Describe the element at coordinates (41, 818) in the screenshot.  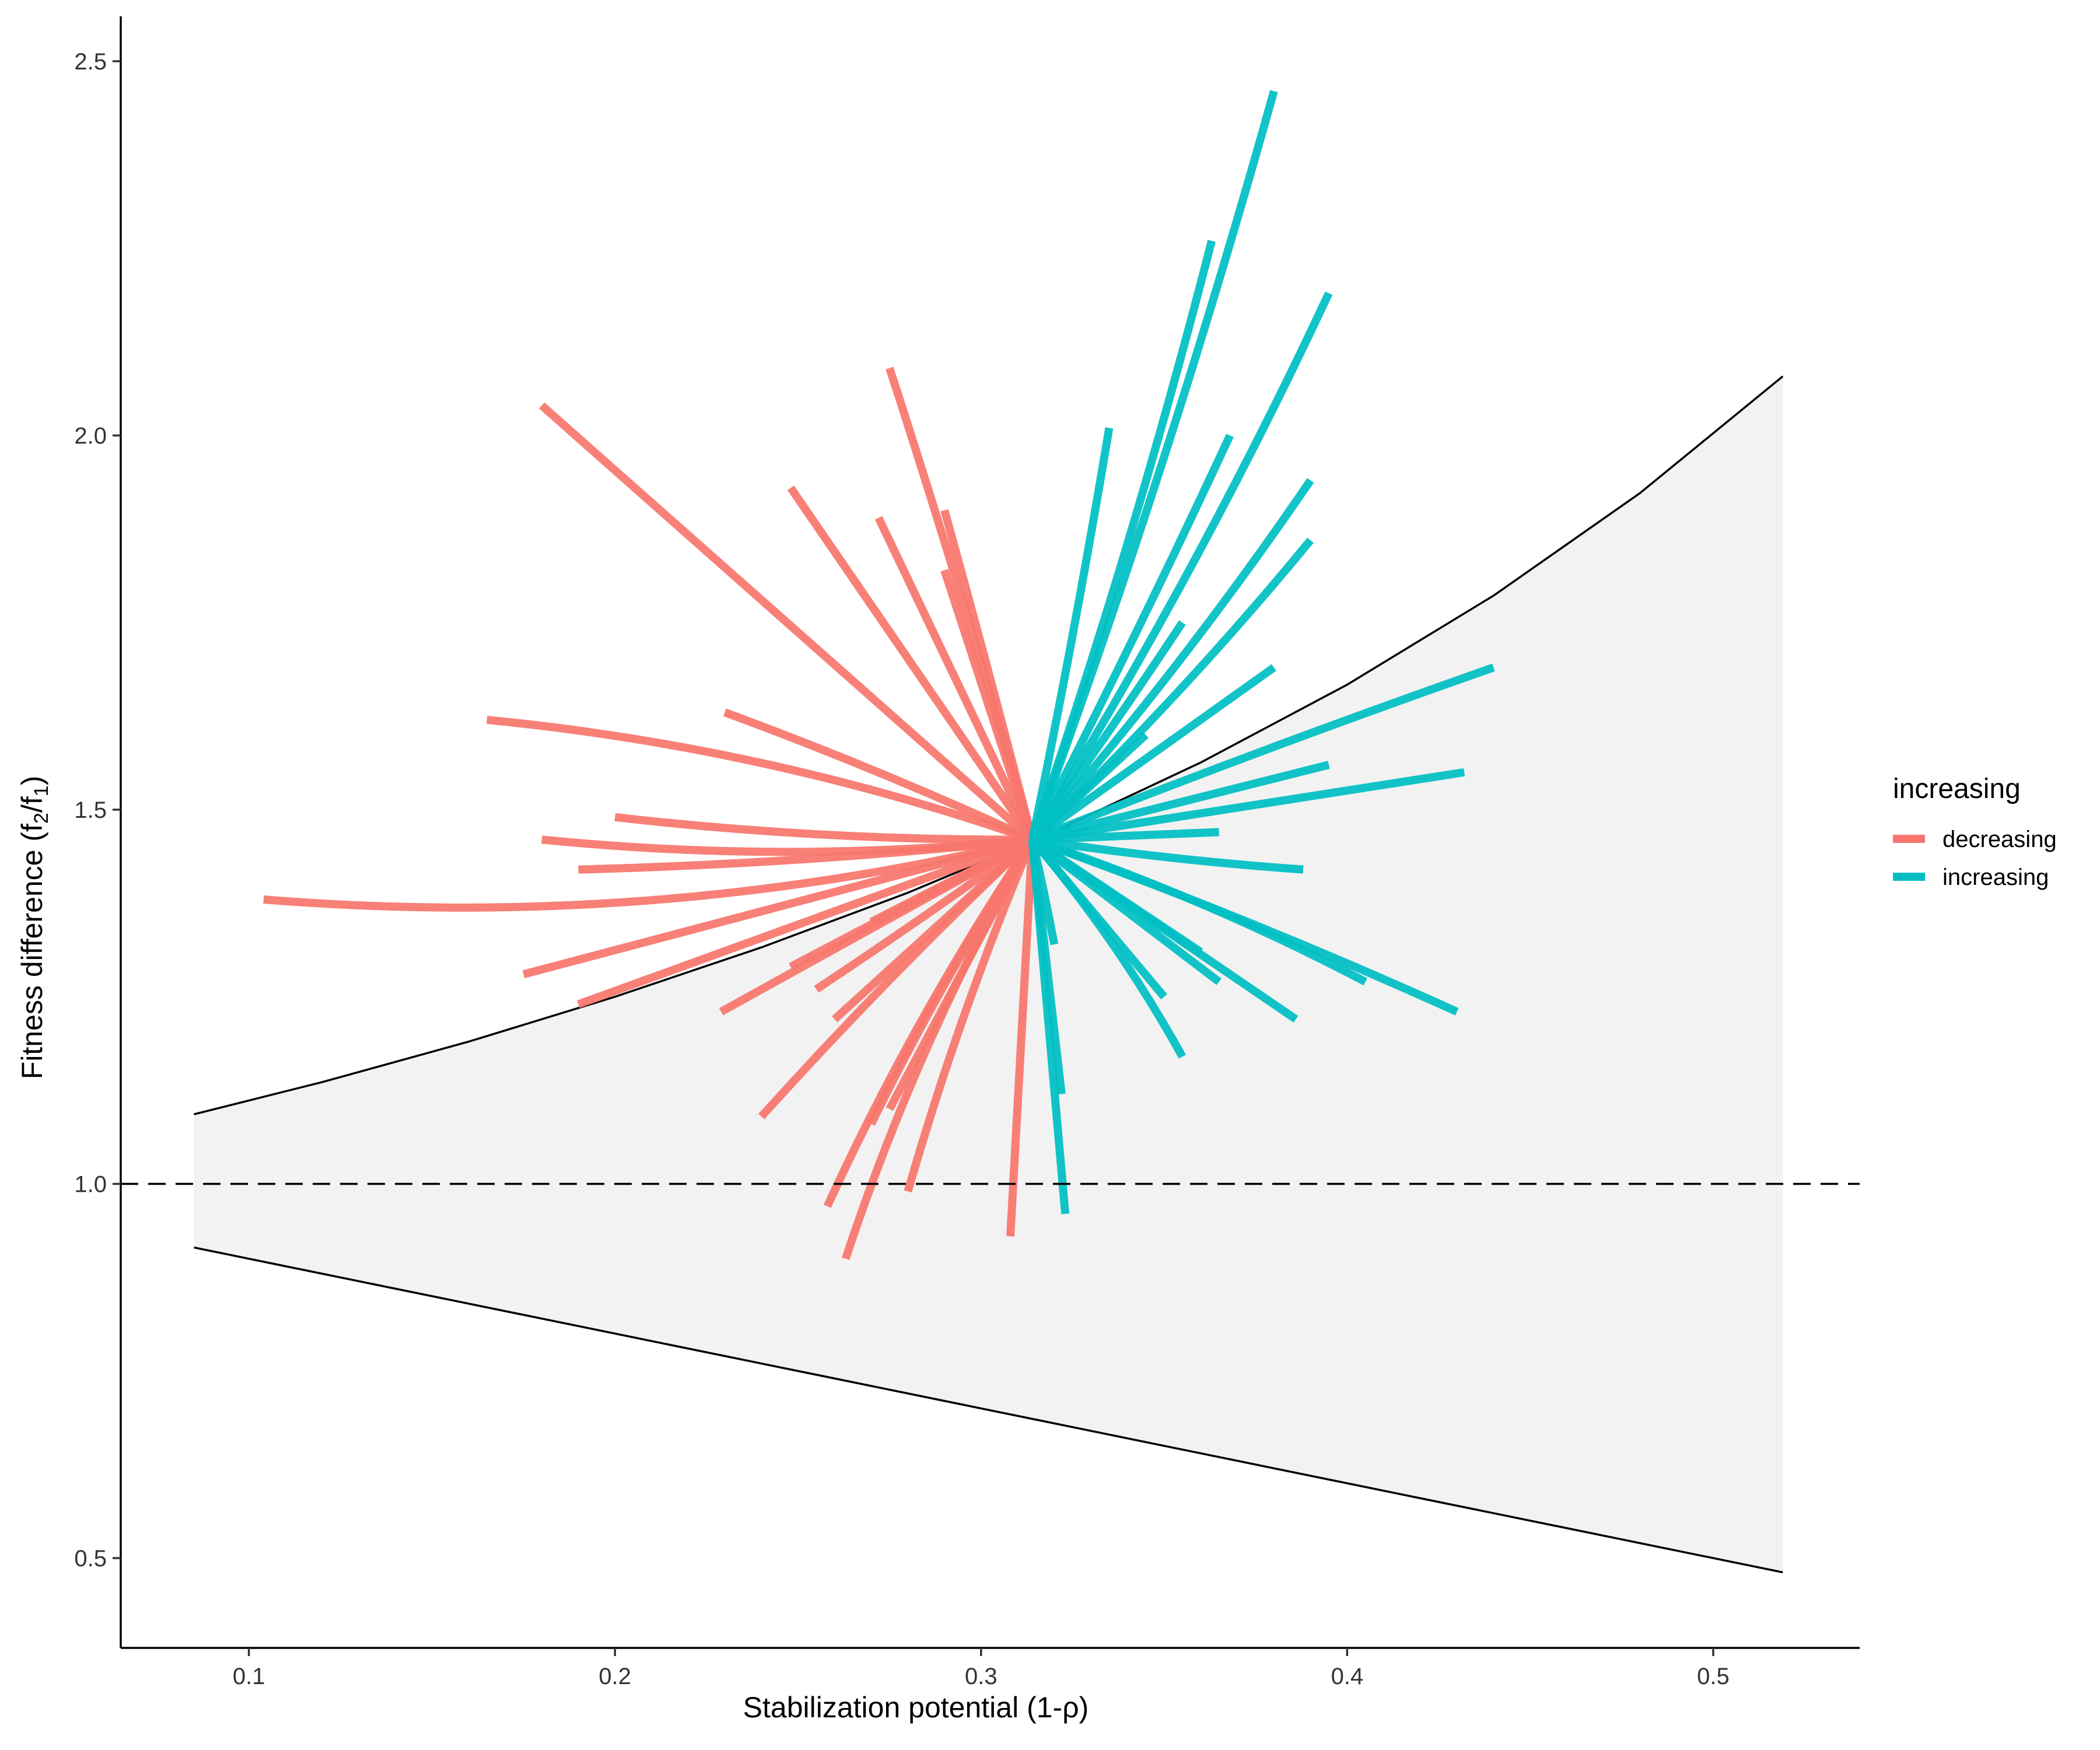
I see `y-axis-title-part: 2` at that location.